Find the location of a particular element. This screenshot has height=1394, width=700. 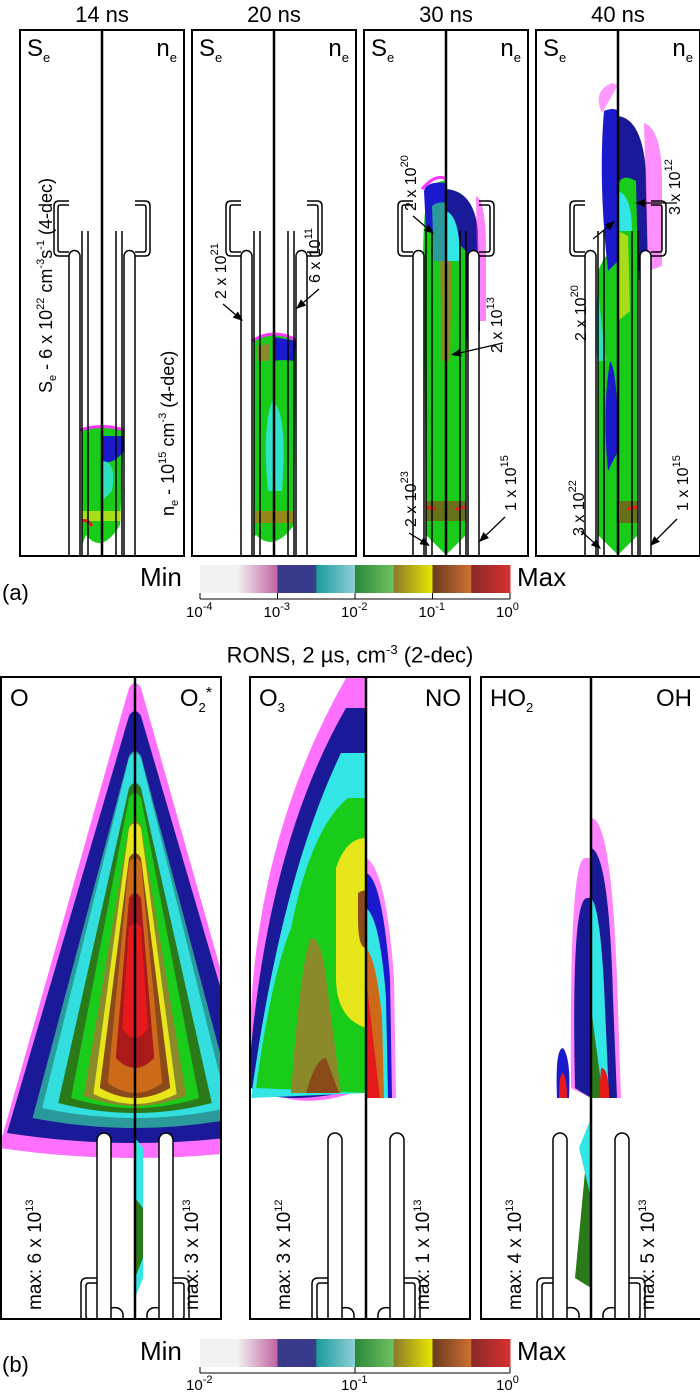

panel-a4: Se ne 3 x 1012 2 x 1020 3 x 1022 1 x 1015 is located at coordinates (617, 293).